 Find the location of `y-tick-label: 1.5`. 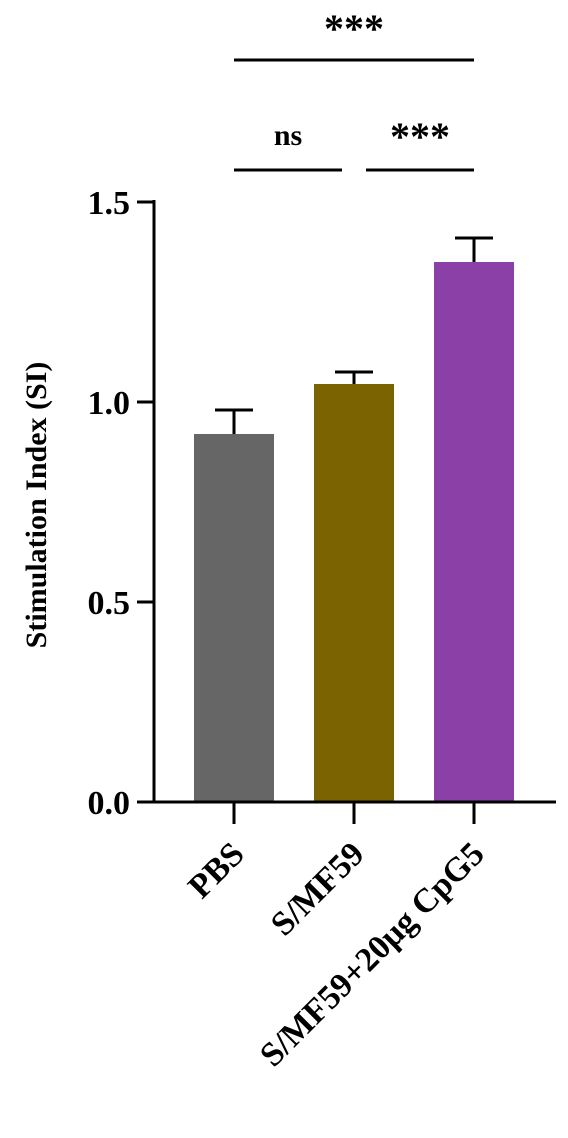

y-tick-label: 1.5 is located at coordinates (109, 203).